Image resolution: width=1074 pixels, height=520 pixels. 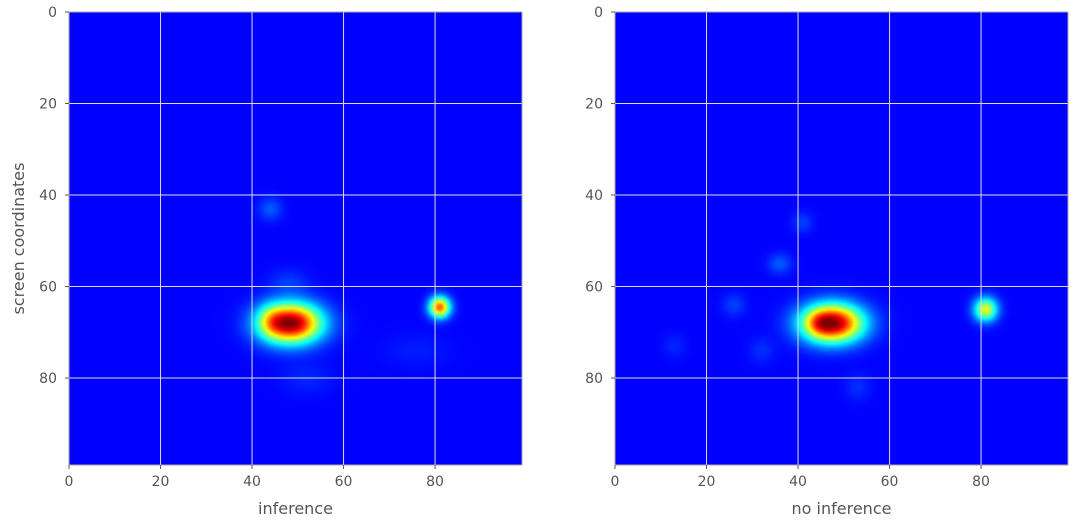 What do you see at coordinates (295, 508) in the screenshot?
I see `x-axis-label: inference` at bounding box center [295, 508].